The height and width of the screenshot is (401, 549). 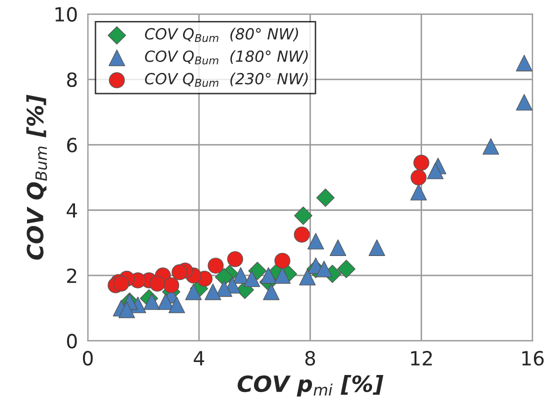 I want to click on y-axis-title: COV Q$_{Bum}$ [%], so click(x=37, y=177).